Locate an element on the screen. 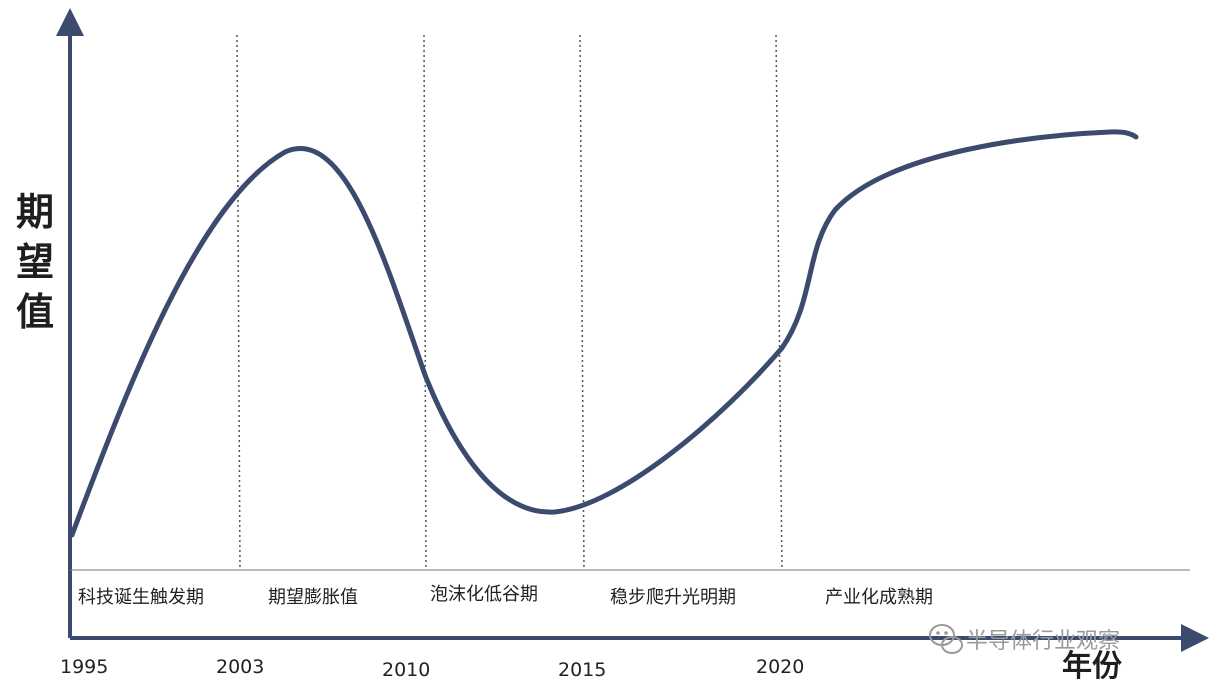  year-label-2003: 2003 is located at coordinates (240, 667).